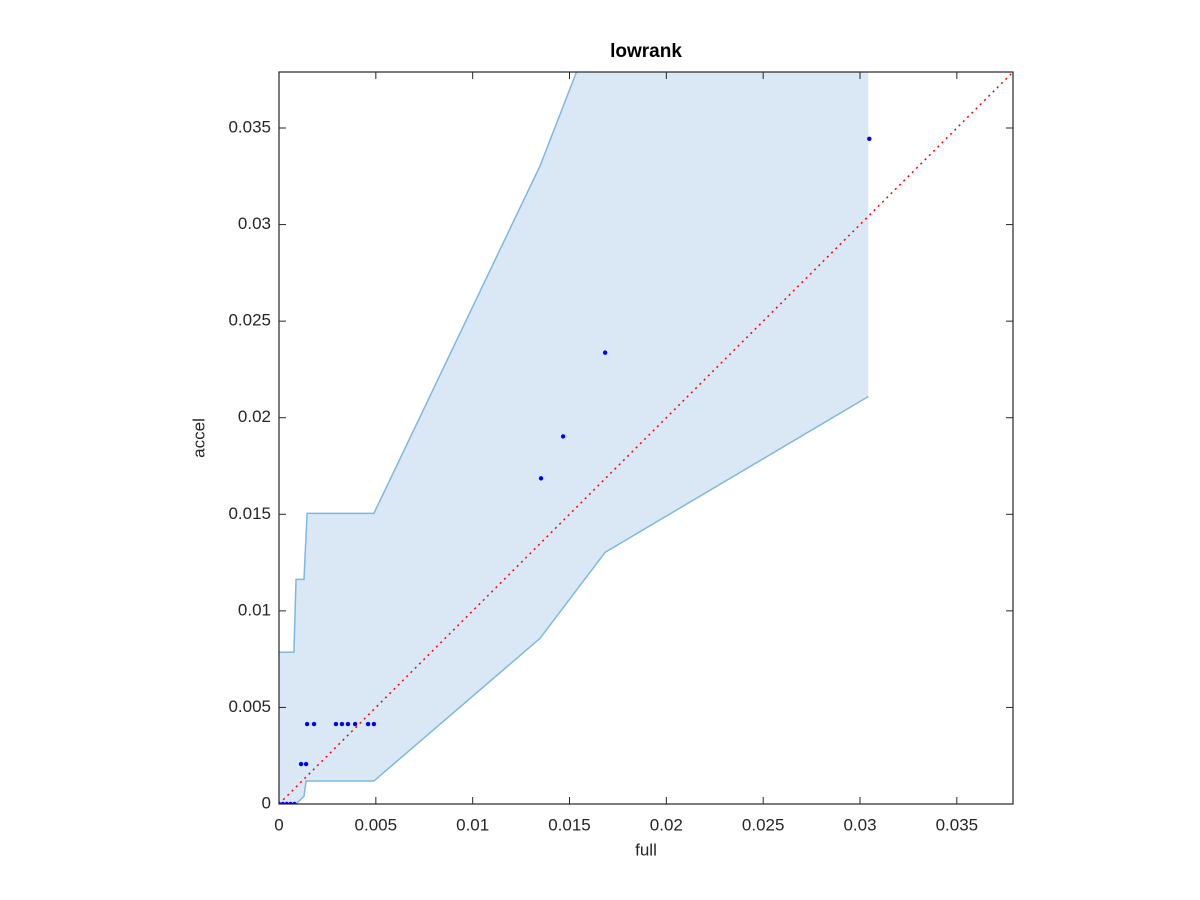  Describe the element at coordinates (666, 824) in the screenshot. I see `x-tick-label: 0.02` at that location.